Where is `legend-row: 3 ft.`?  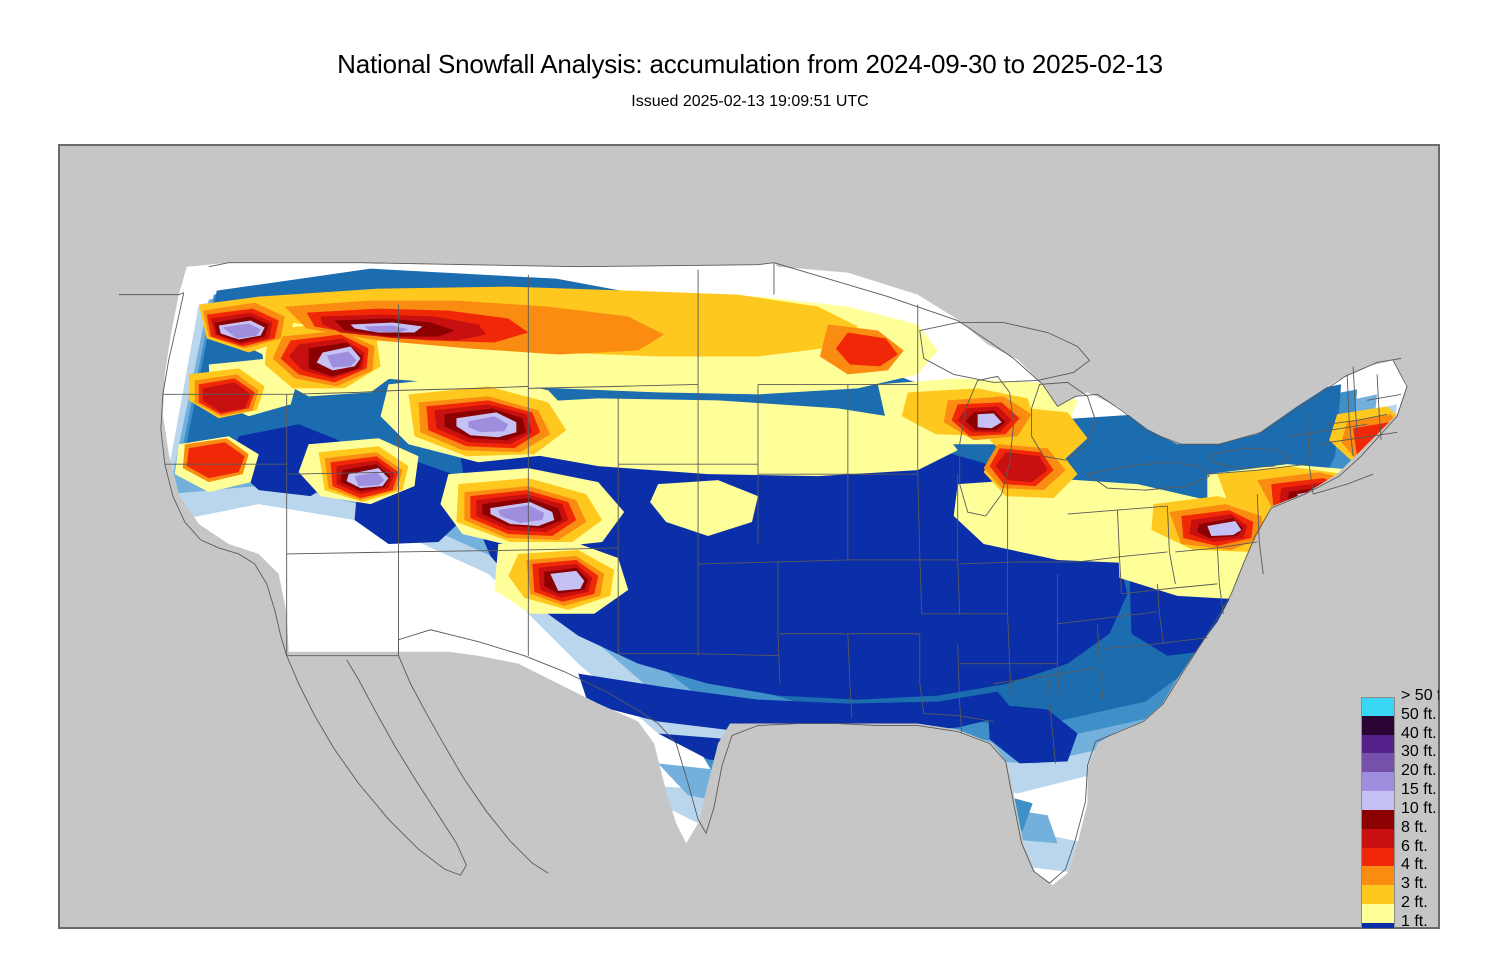 legend-row: 3 ft. is located at coordinates (1400, 889).